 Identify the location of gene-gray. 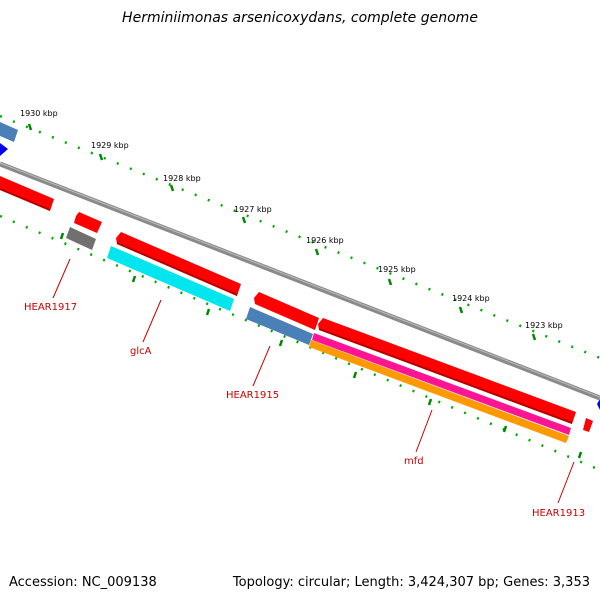
(81, 238).